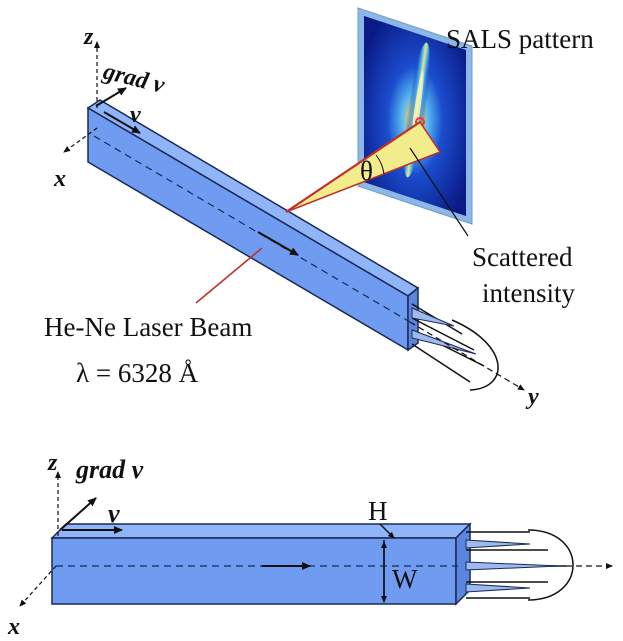 Image resolution: width=623 pixels, height=641 pixels. What do you see at coordinates (59, 179) in the screenshot?
I see `top-axis-x: x` at bounding box center [59, 179].